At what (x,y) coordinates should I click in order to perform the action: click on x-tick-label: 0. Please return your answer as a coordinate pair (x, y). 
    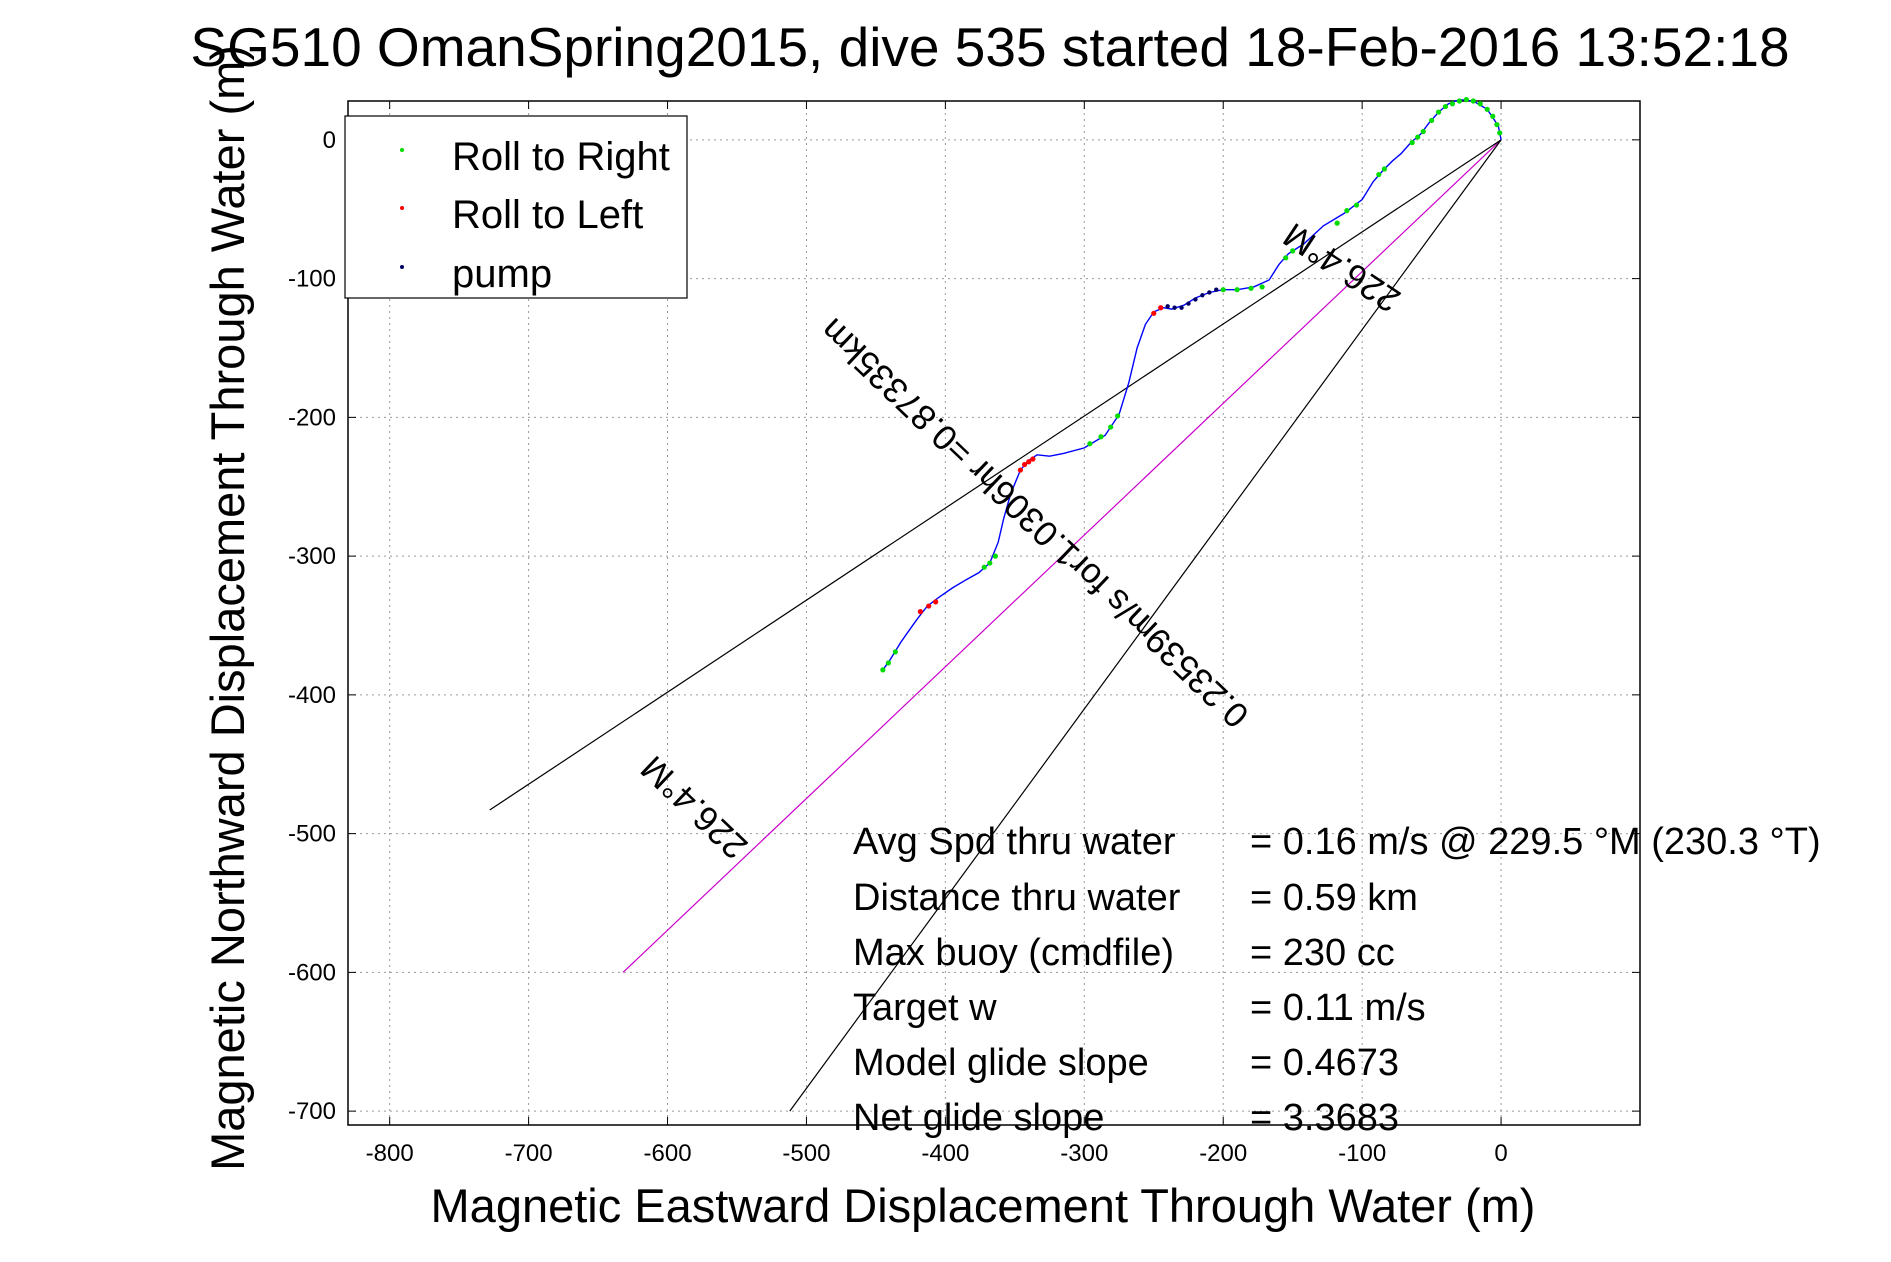
    Looking at the image, I should click on (1500, 1153).